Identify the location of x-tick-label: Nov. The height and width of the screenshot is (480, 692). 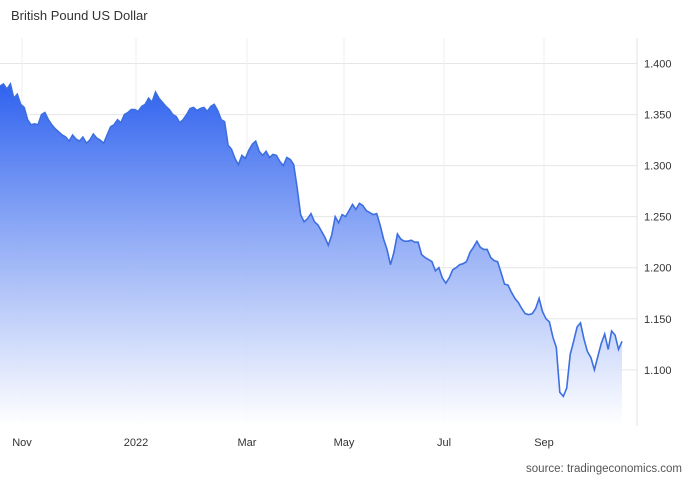
(22, 443).